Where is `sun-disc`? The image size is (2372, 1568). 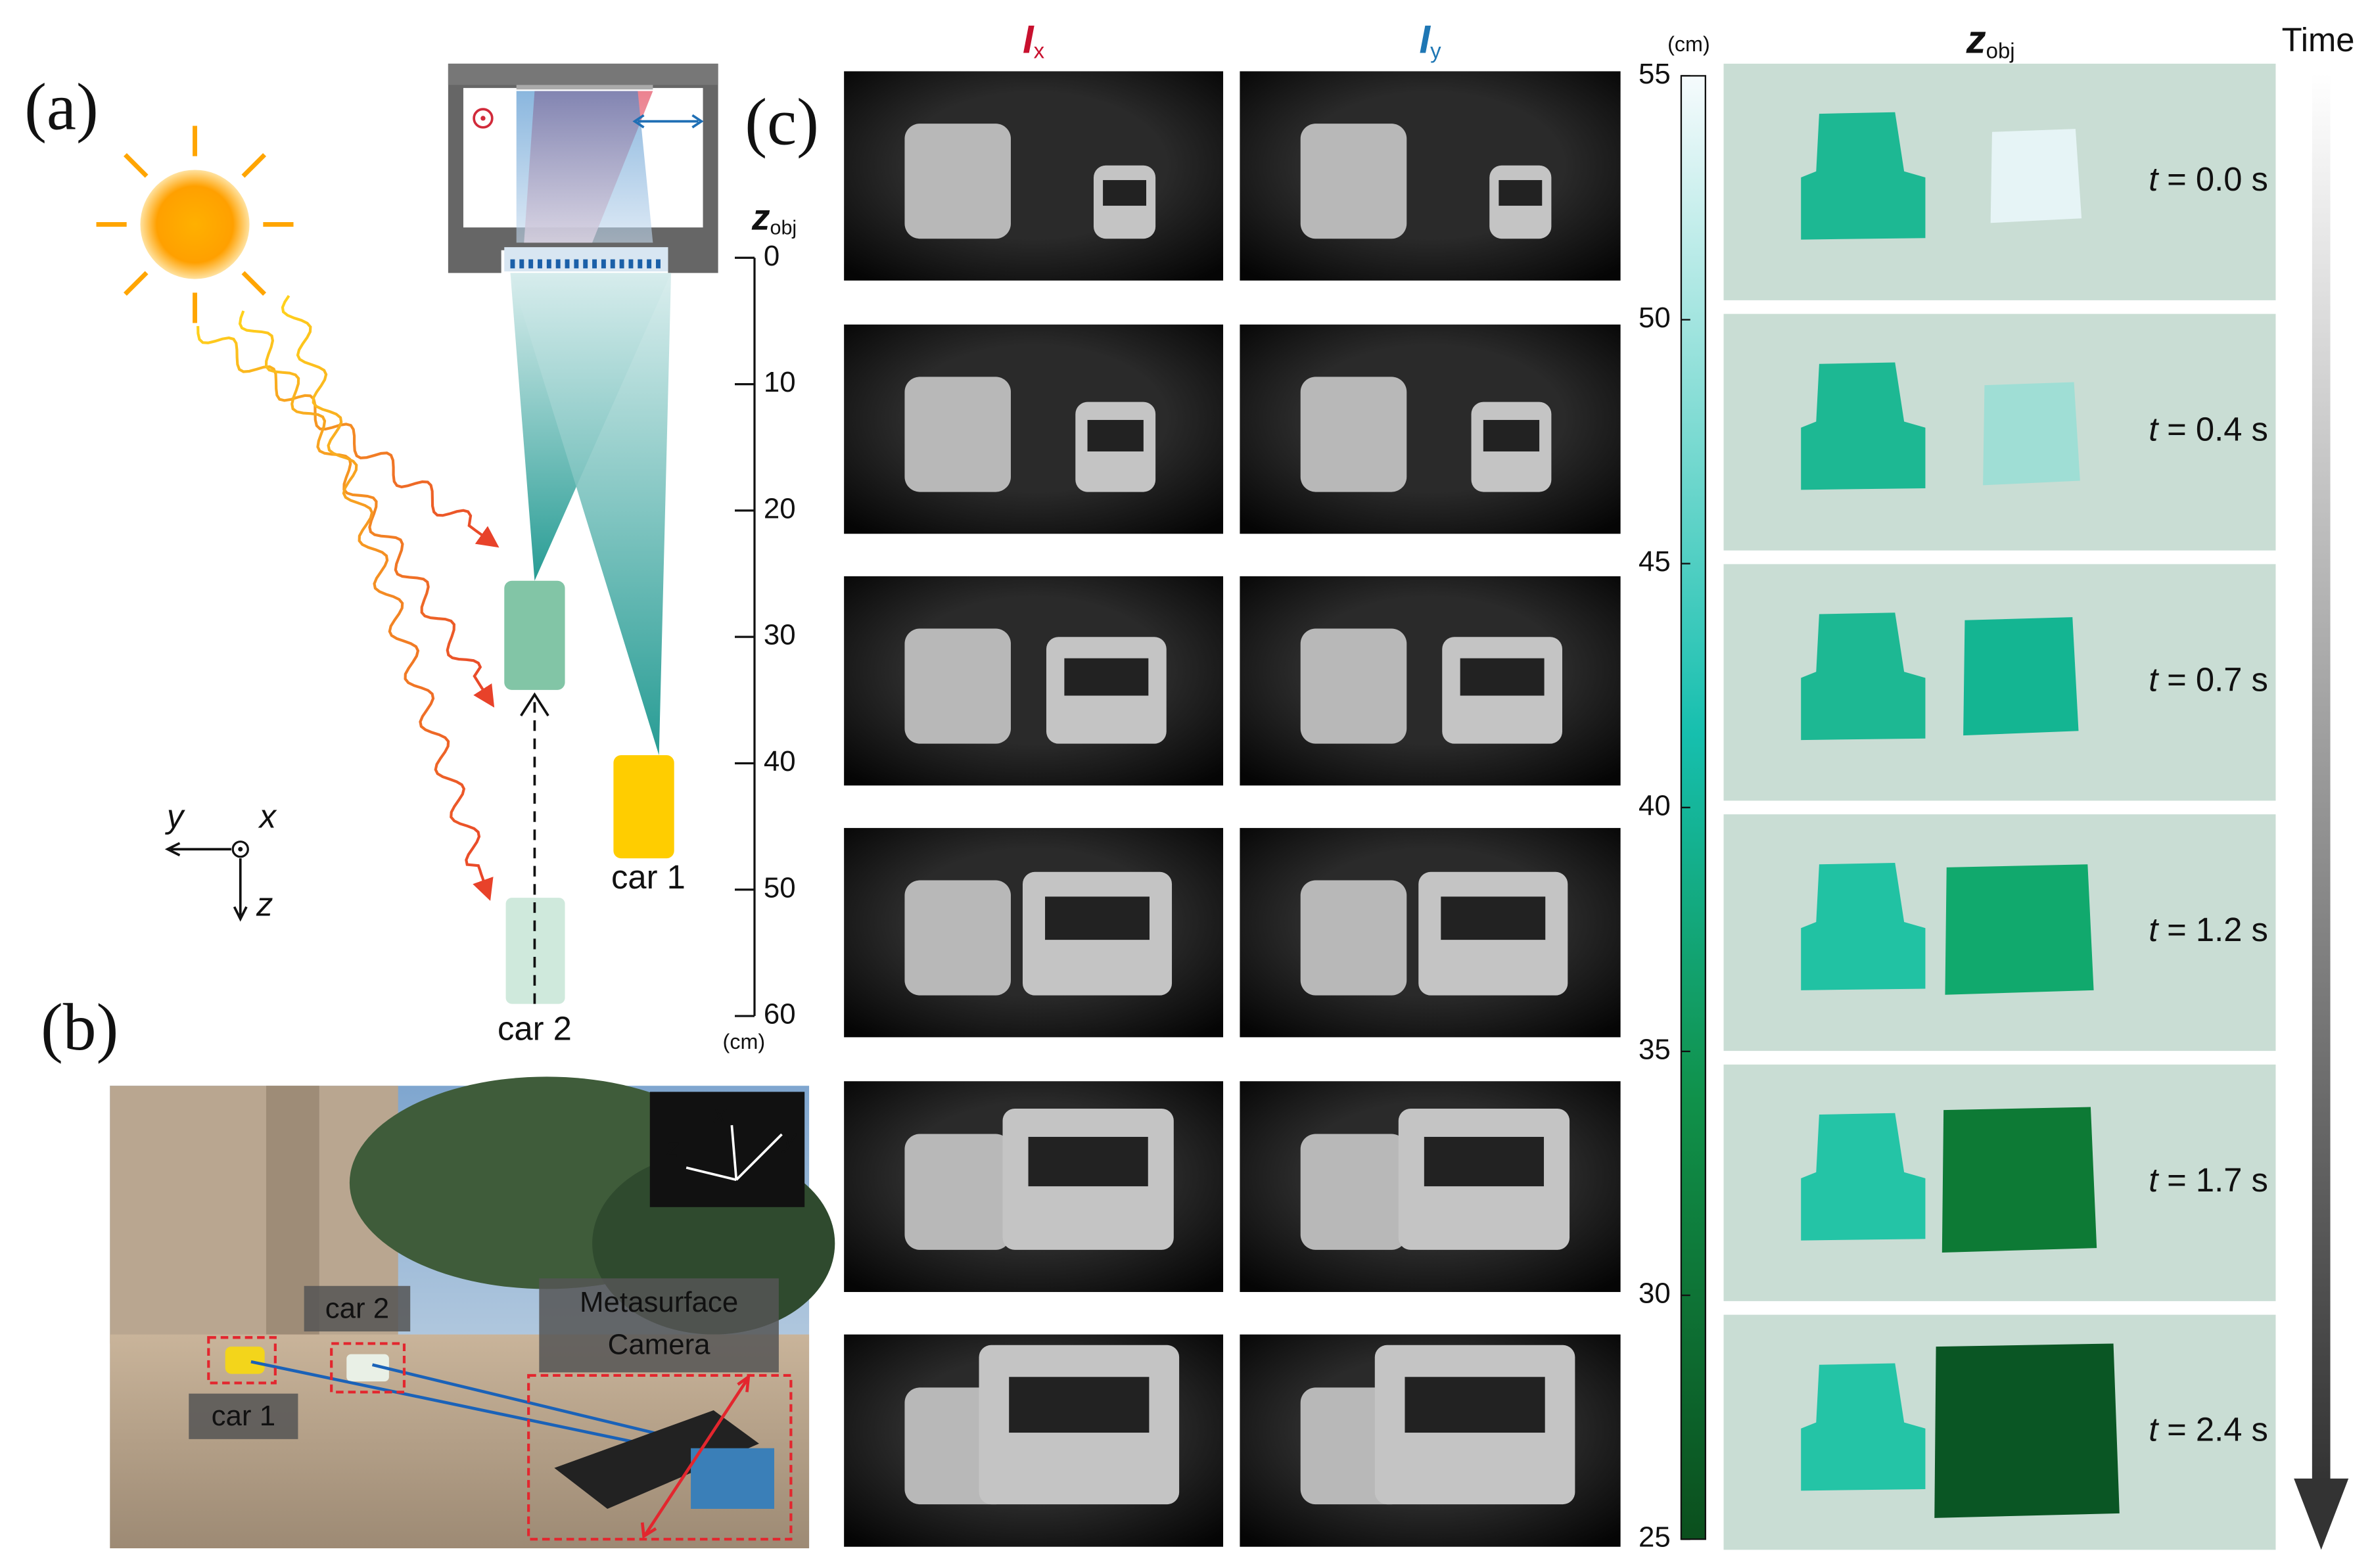
sun-disc is located at coordinates (195, 224).